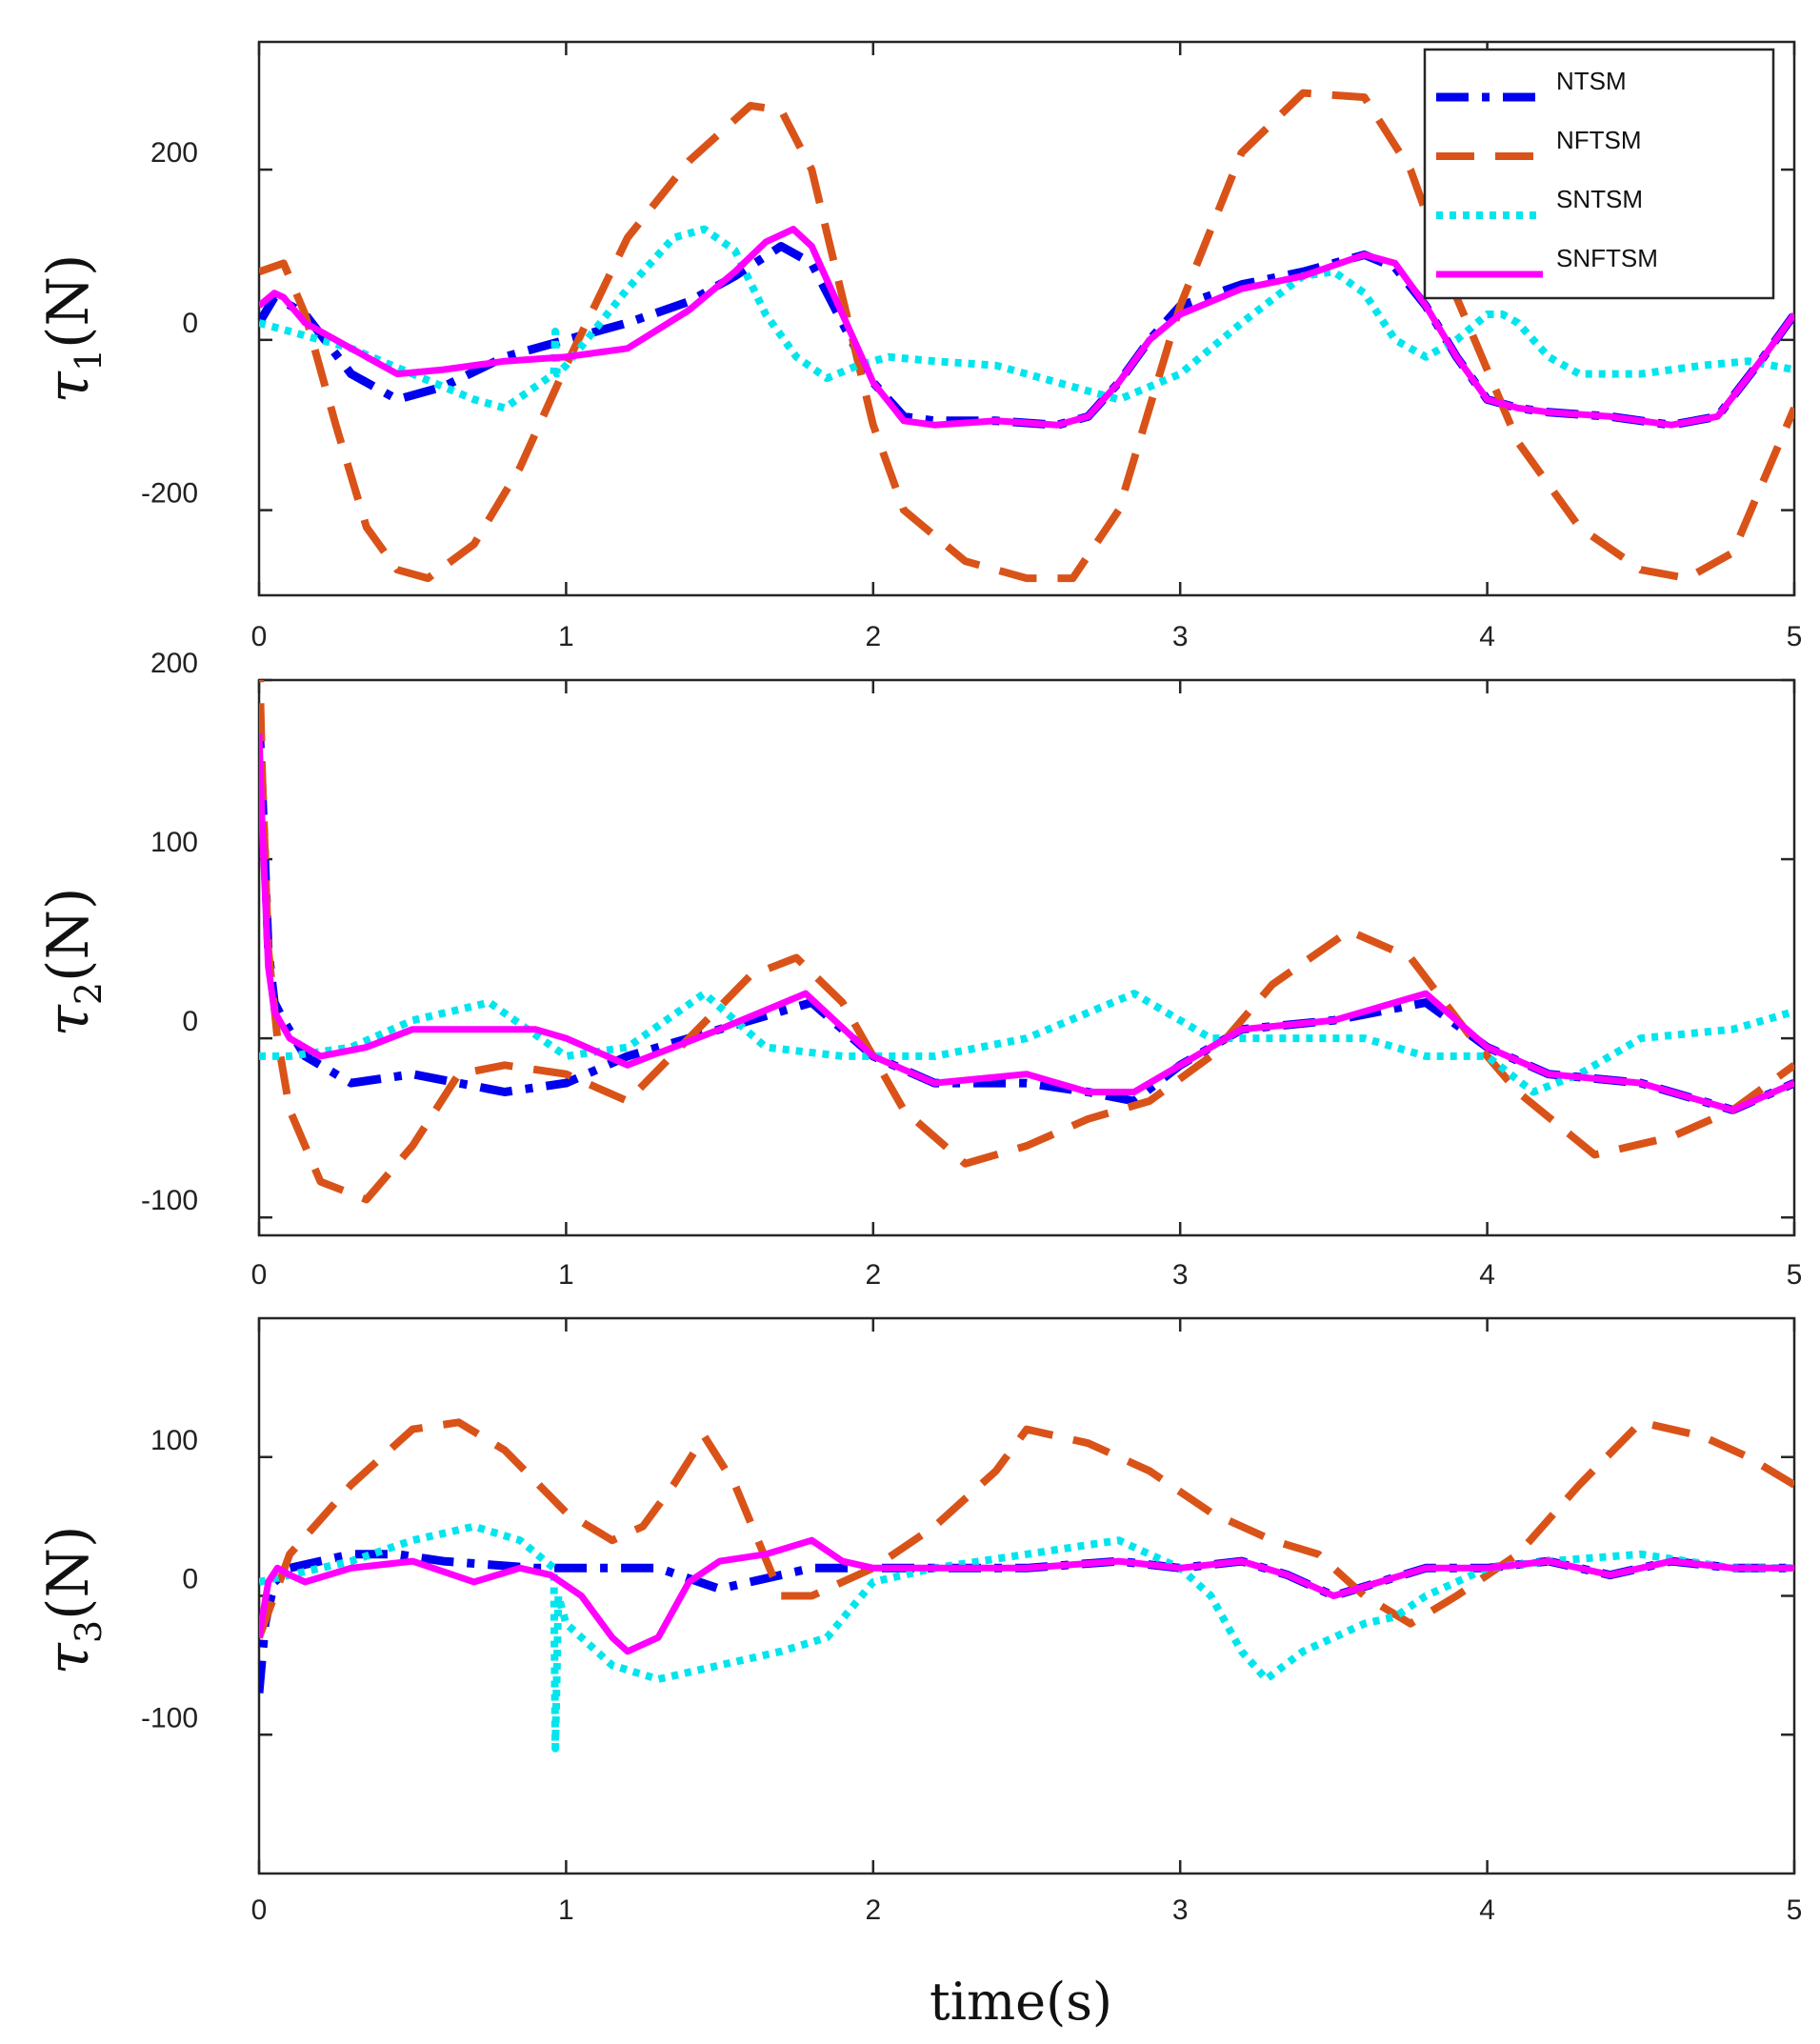 The image size is (1820, 2044). I want to click on series-line-nftsm, so click(1026, 1528).